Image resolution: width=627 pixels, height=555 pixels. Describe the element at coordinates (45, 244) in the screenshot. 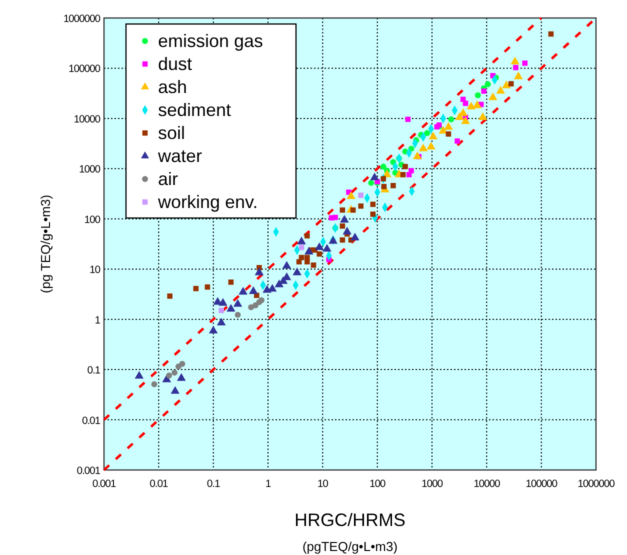

I see `y-axis-title: (pg TEQ/g•L•m3)` at that location.